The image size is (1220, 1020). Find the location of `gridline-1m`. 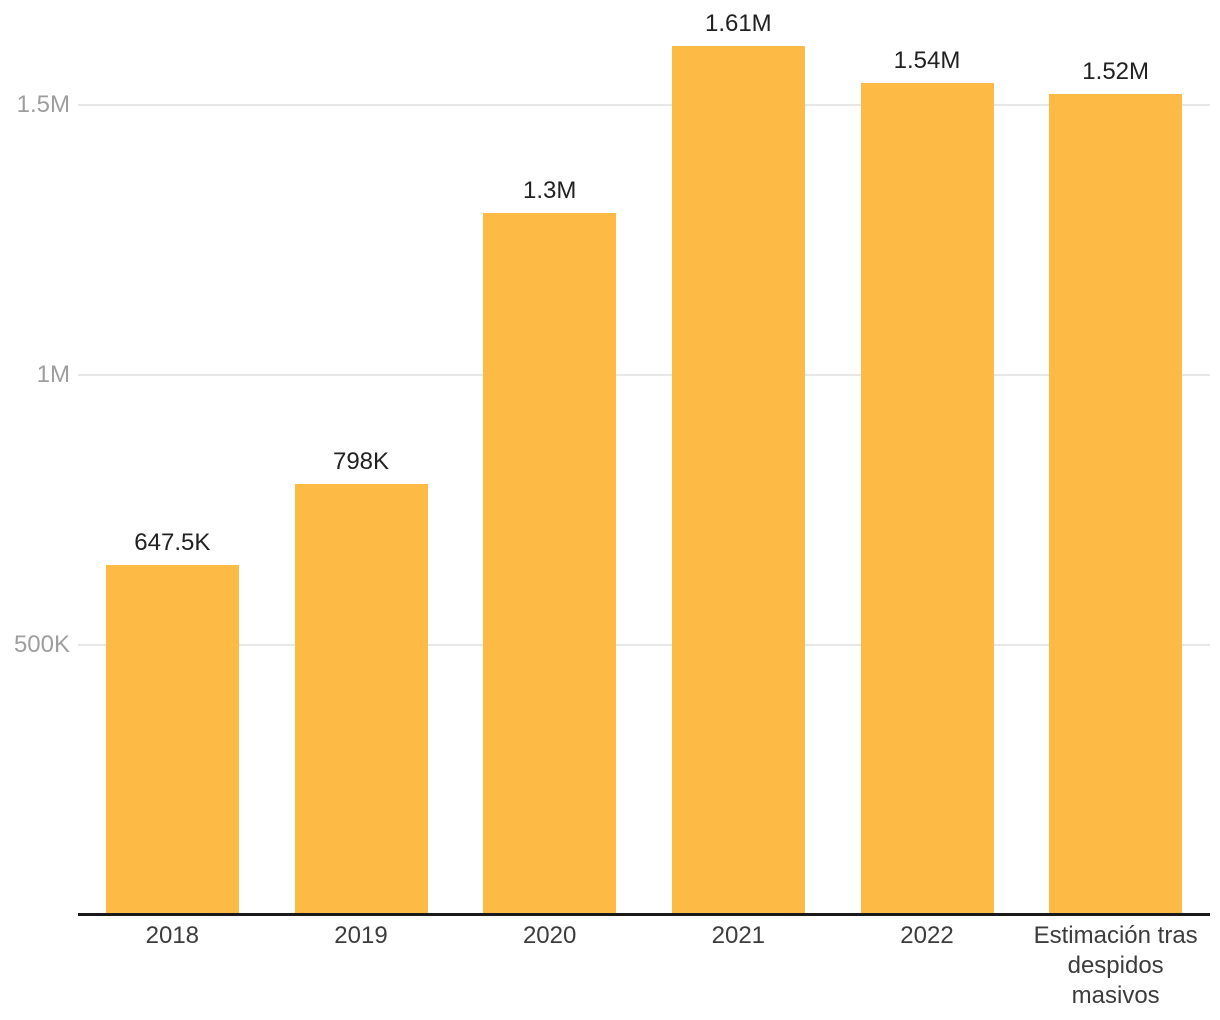

gridline-1m is located at coordinates (644, 375).